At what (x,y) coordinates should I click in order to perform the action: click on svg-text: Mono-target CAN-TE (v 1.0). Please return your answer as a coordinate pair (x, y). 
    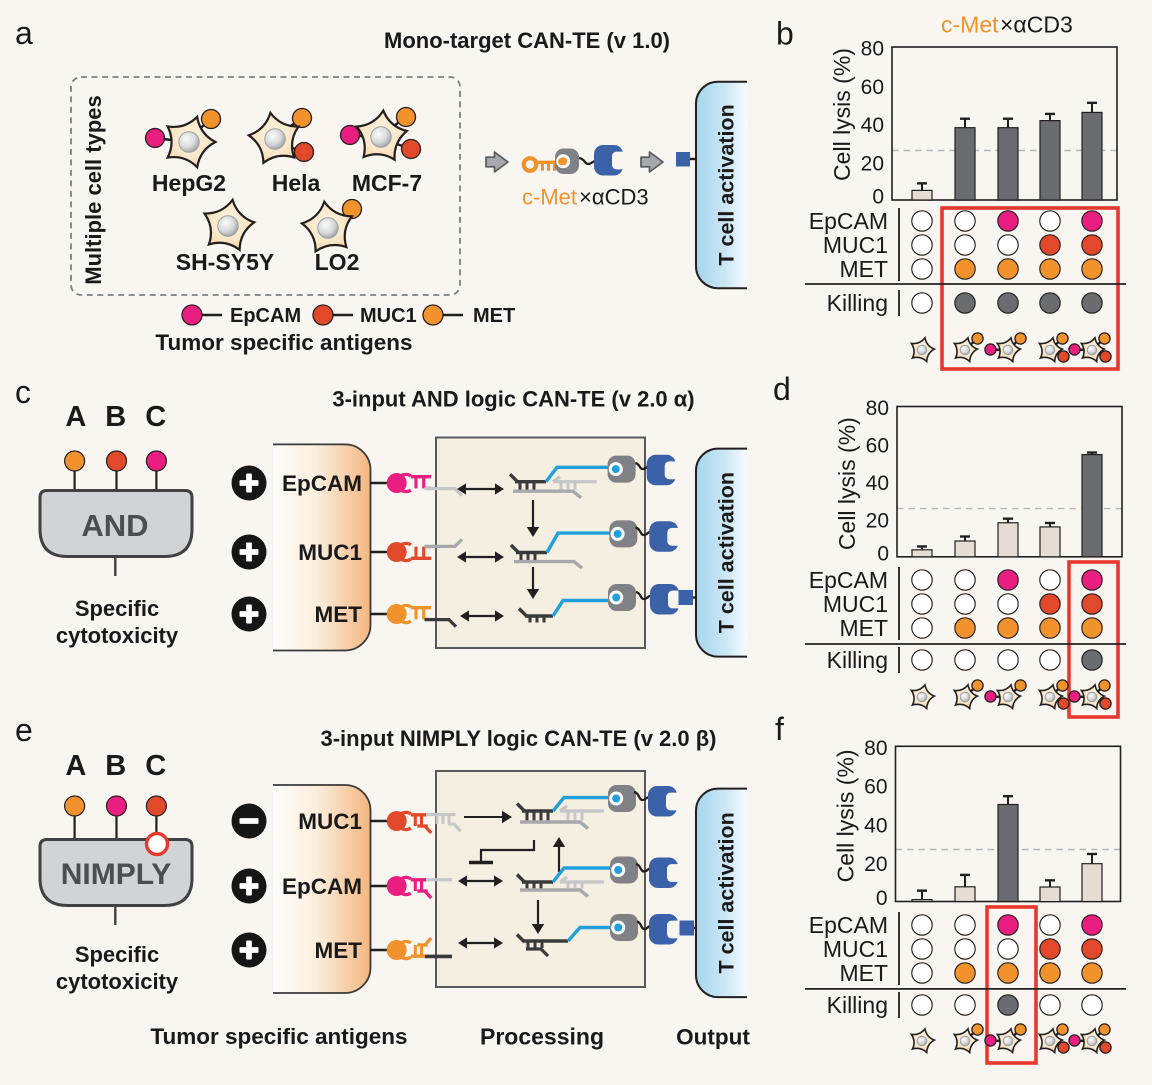
    Looking at the image, I should click on (527, 40).